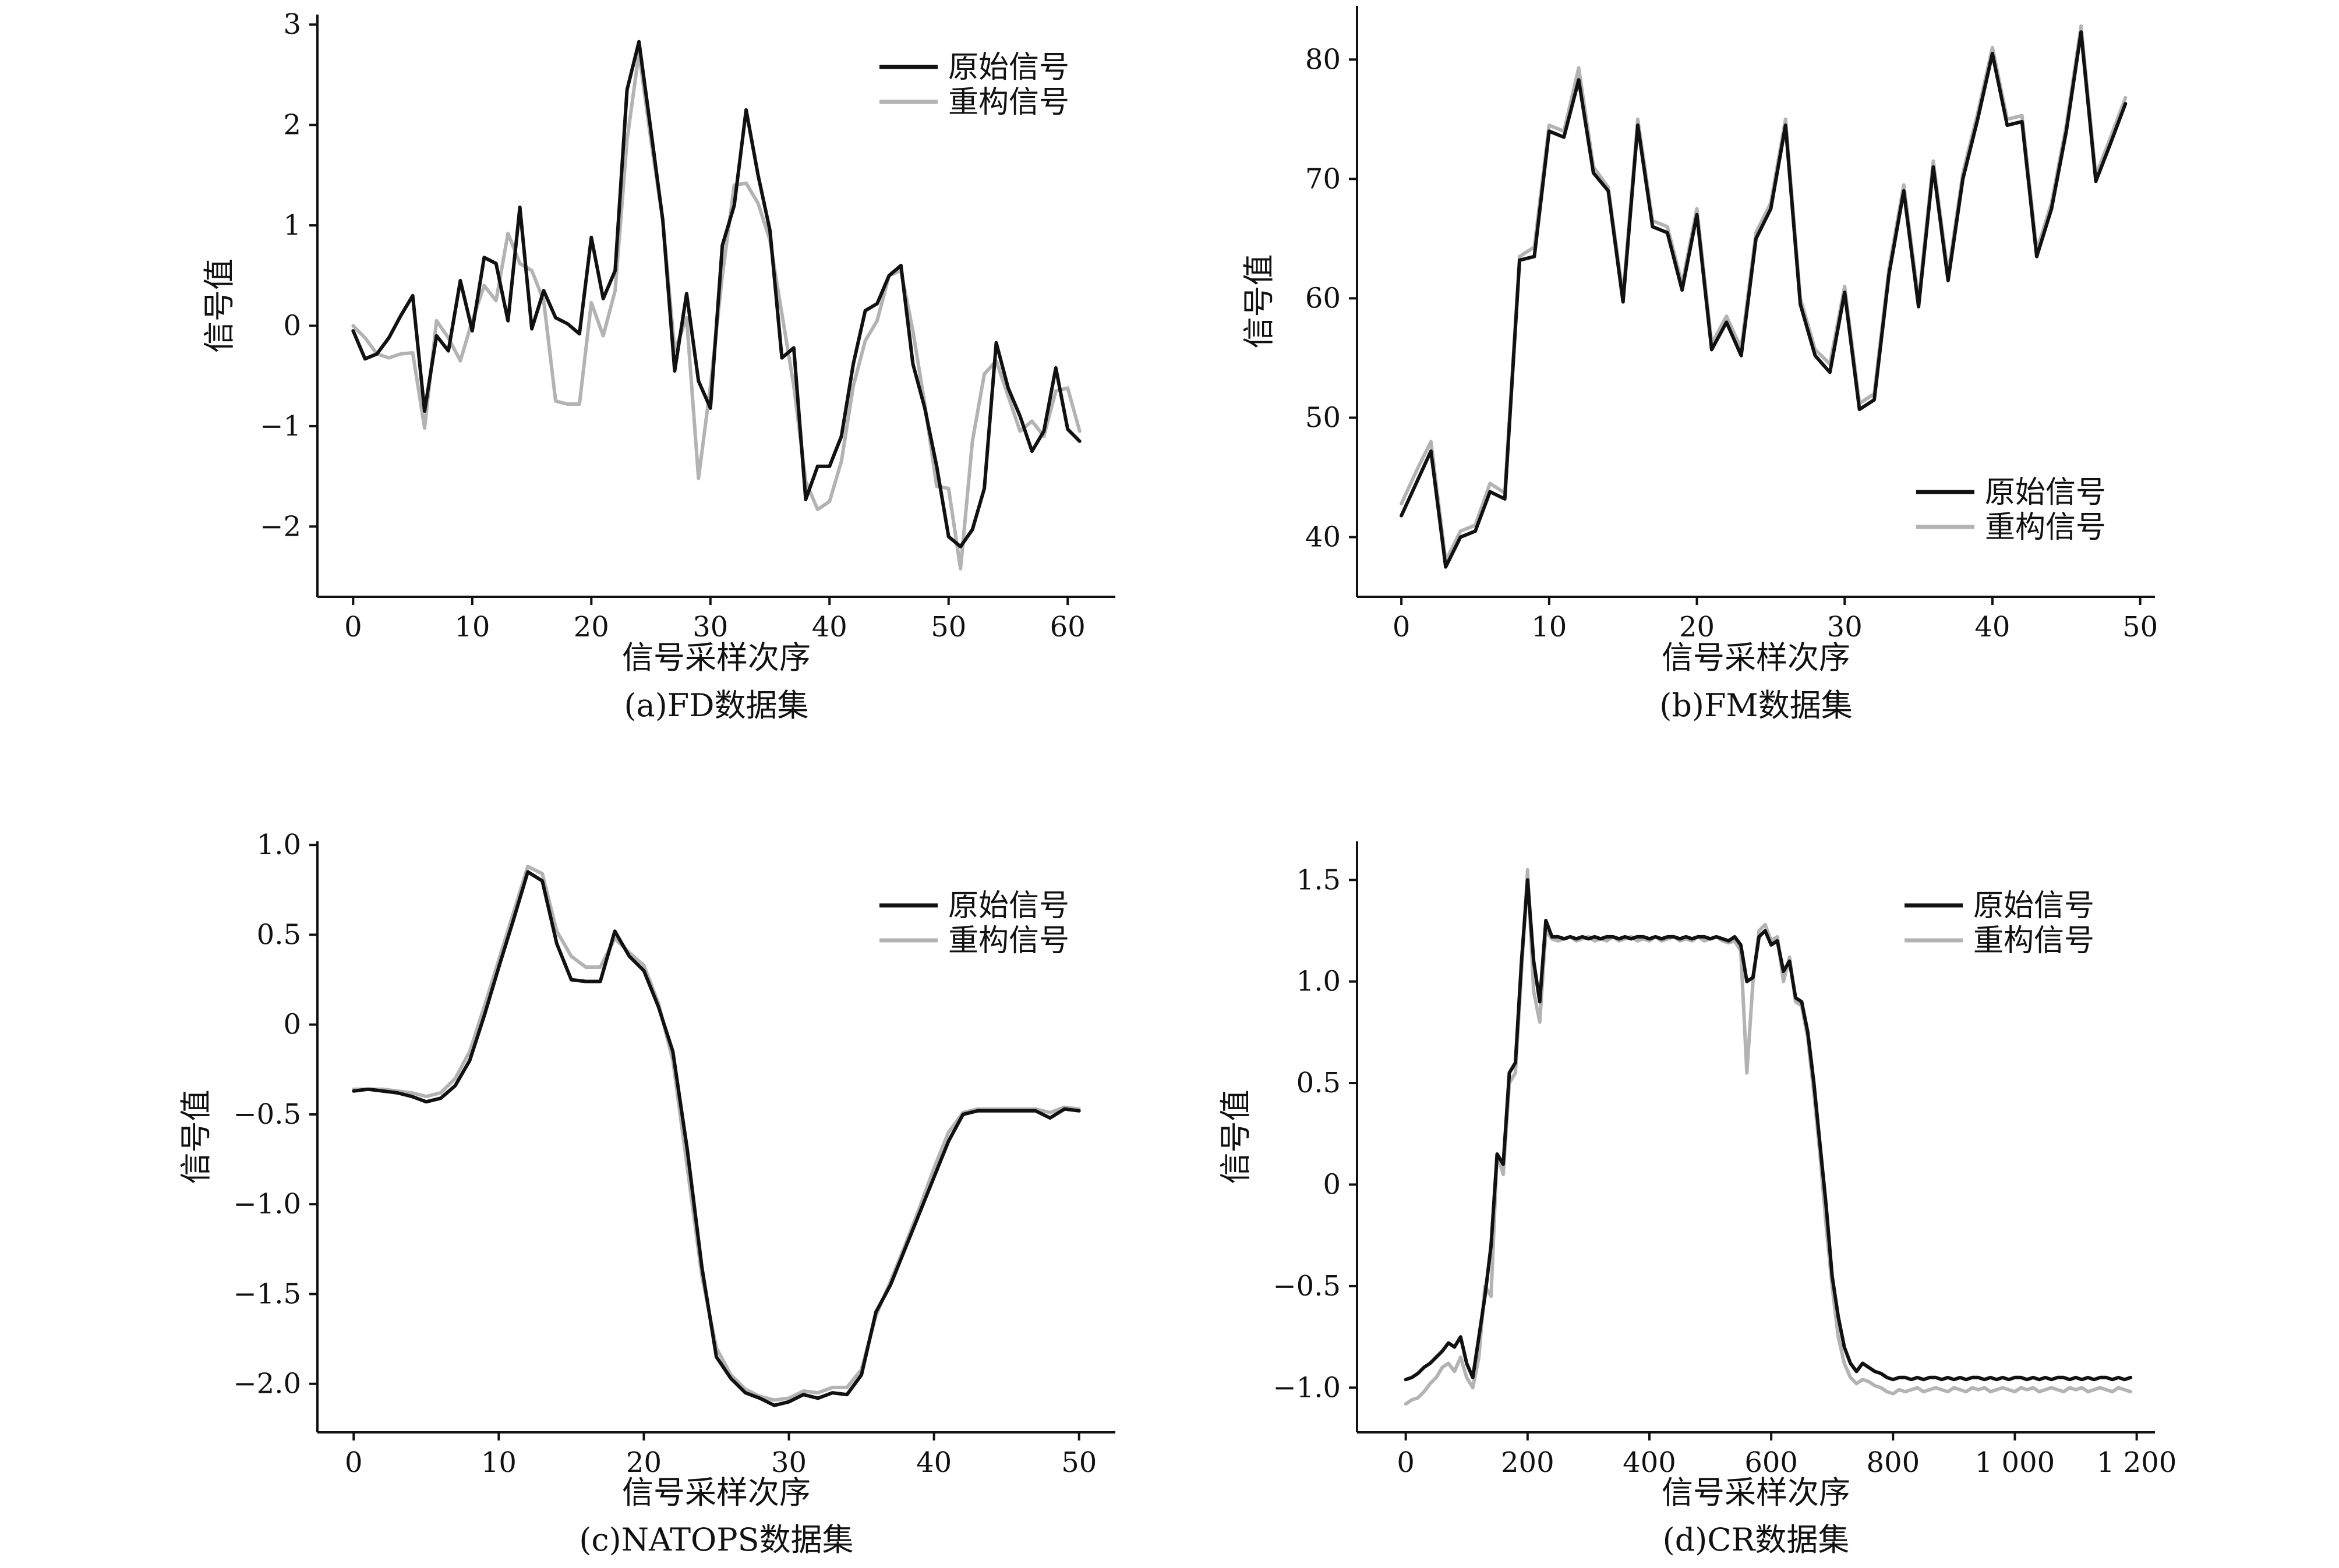 The image size is (2339, 1568). What do you see at coordinates (1323, 179) in the screenshot?
I see `y-tick-label: 70` at bounding box center [1323, 179].